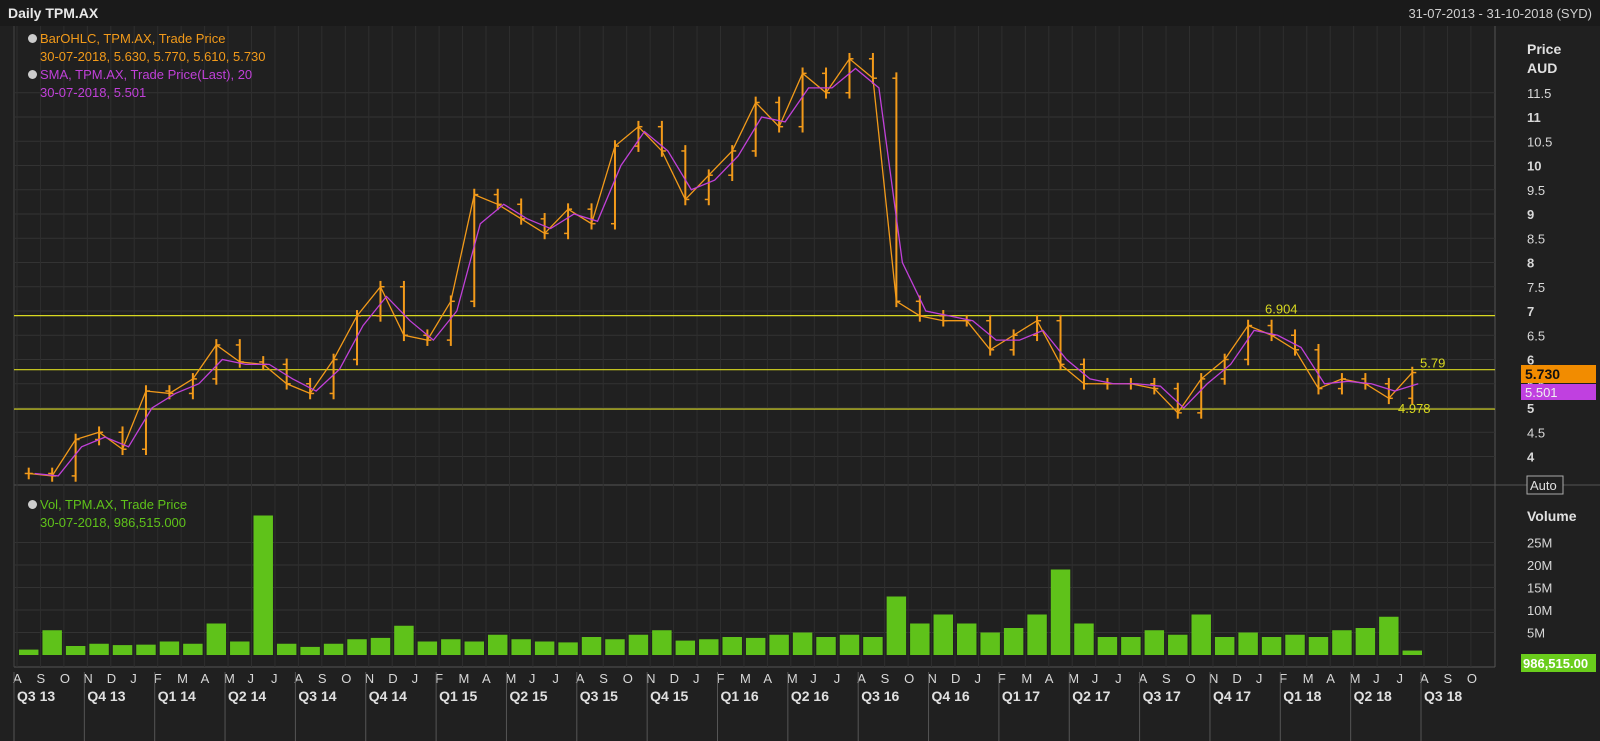  I want to click on volume-legend-toggle-icon, so click(32, 504).